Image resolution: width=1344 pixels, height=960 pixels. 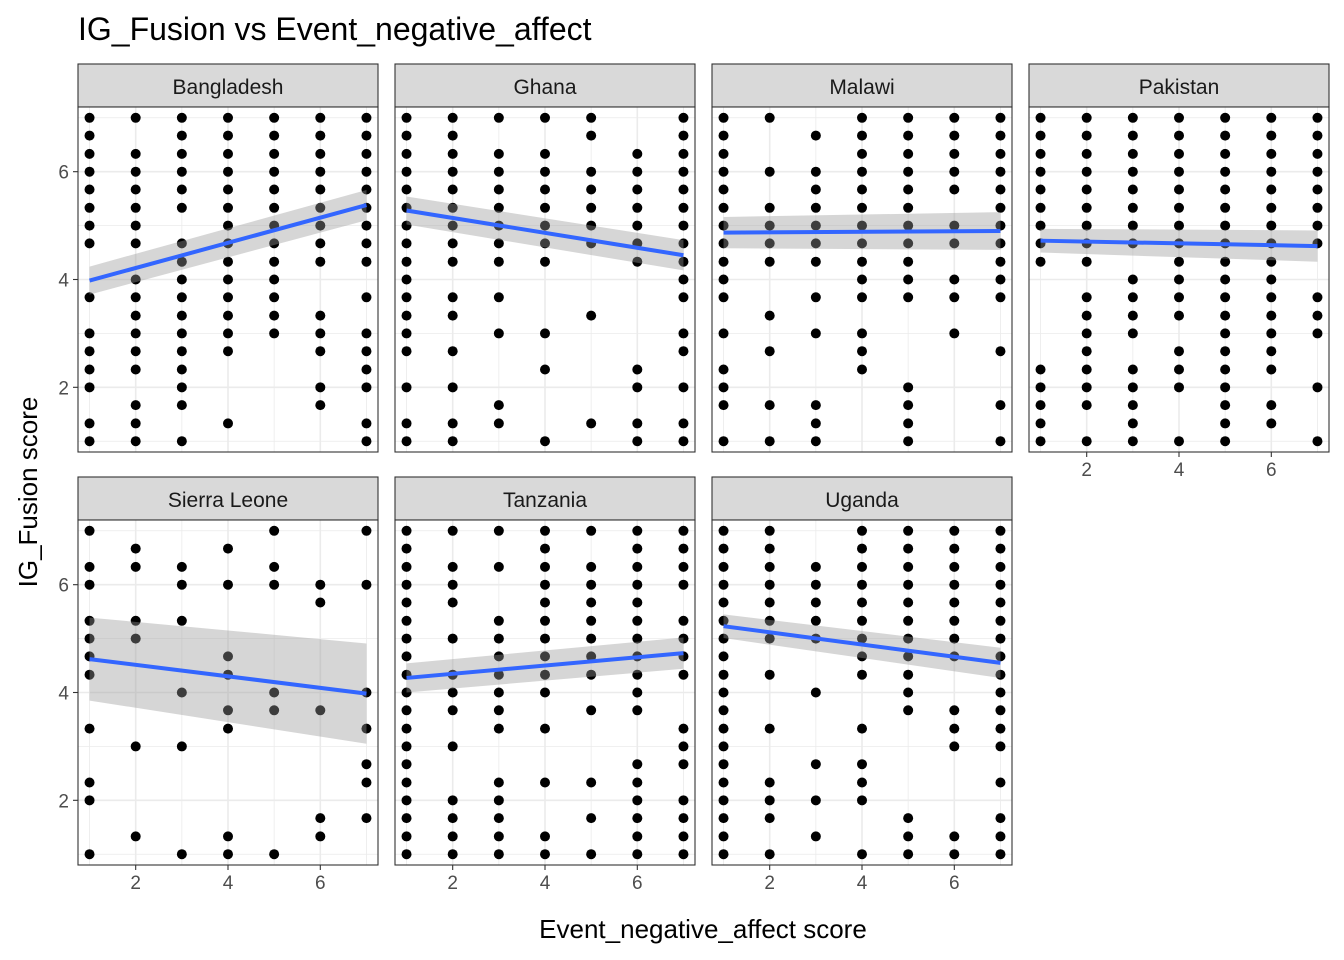 I want to click on strip-label-uganda: Uganda, so click(x=862, y=500).